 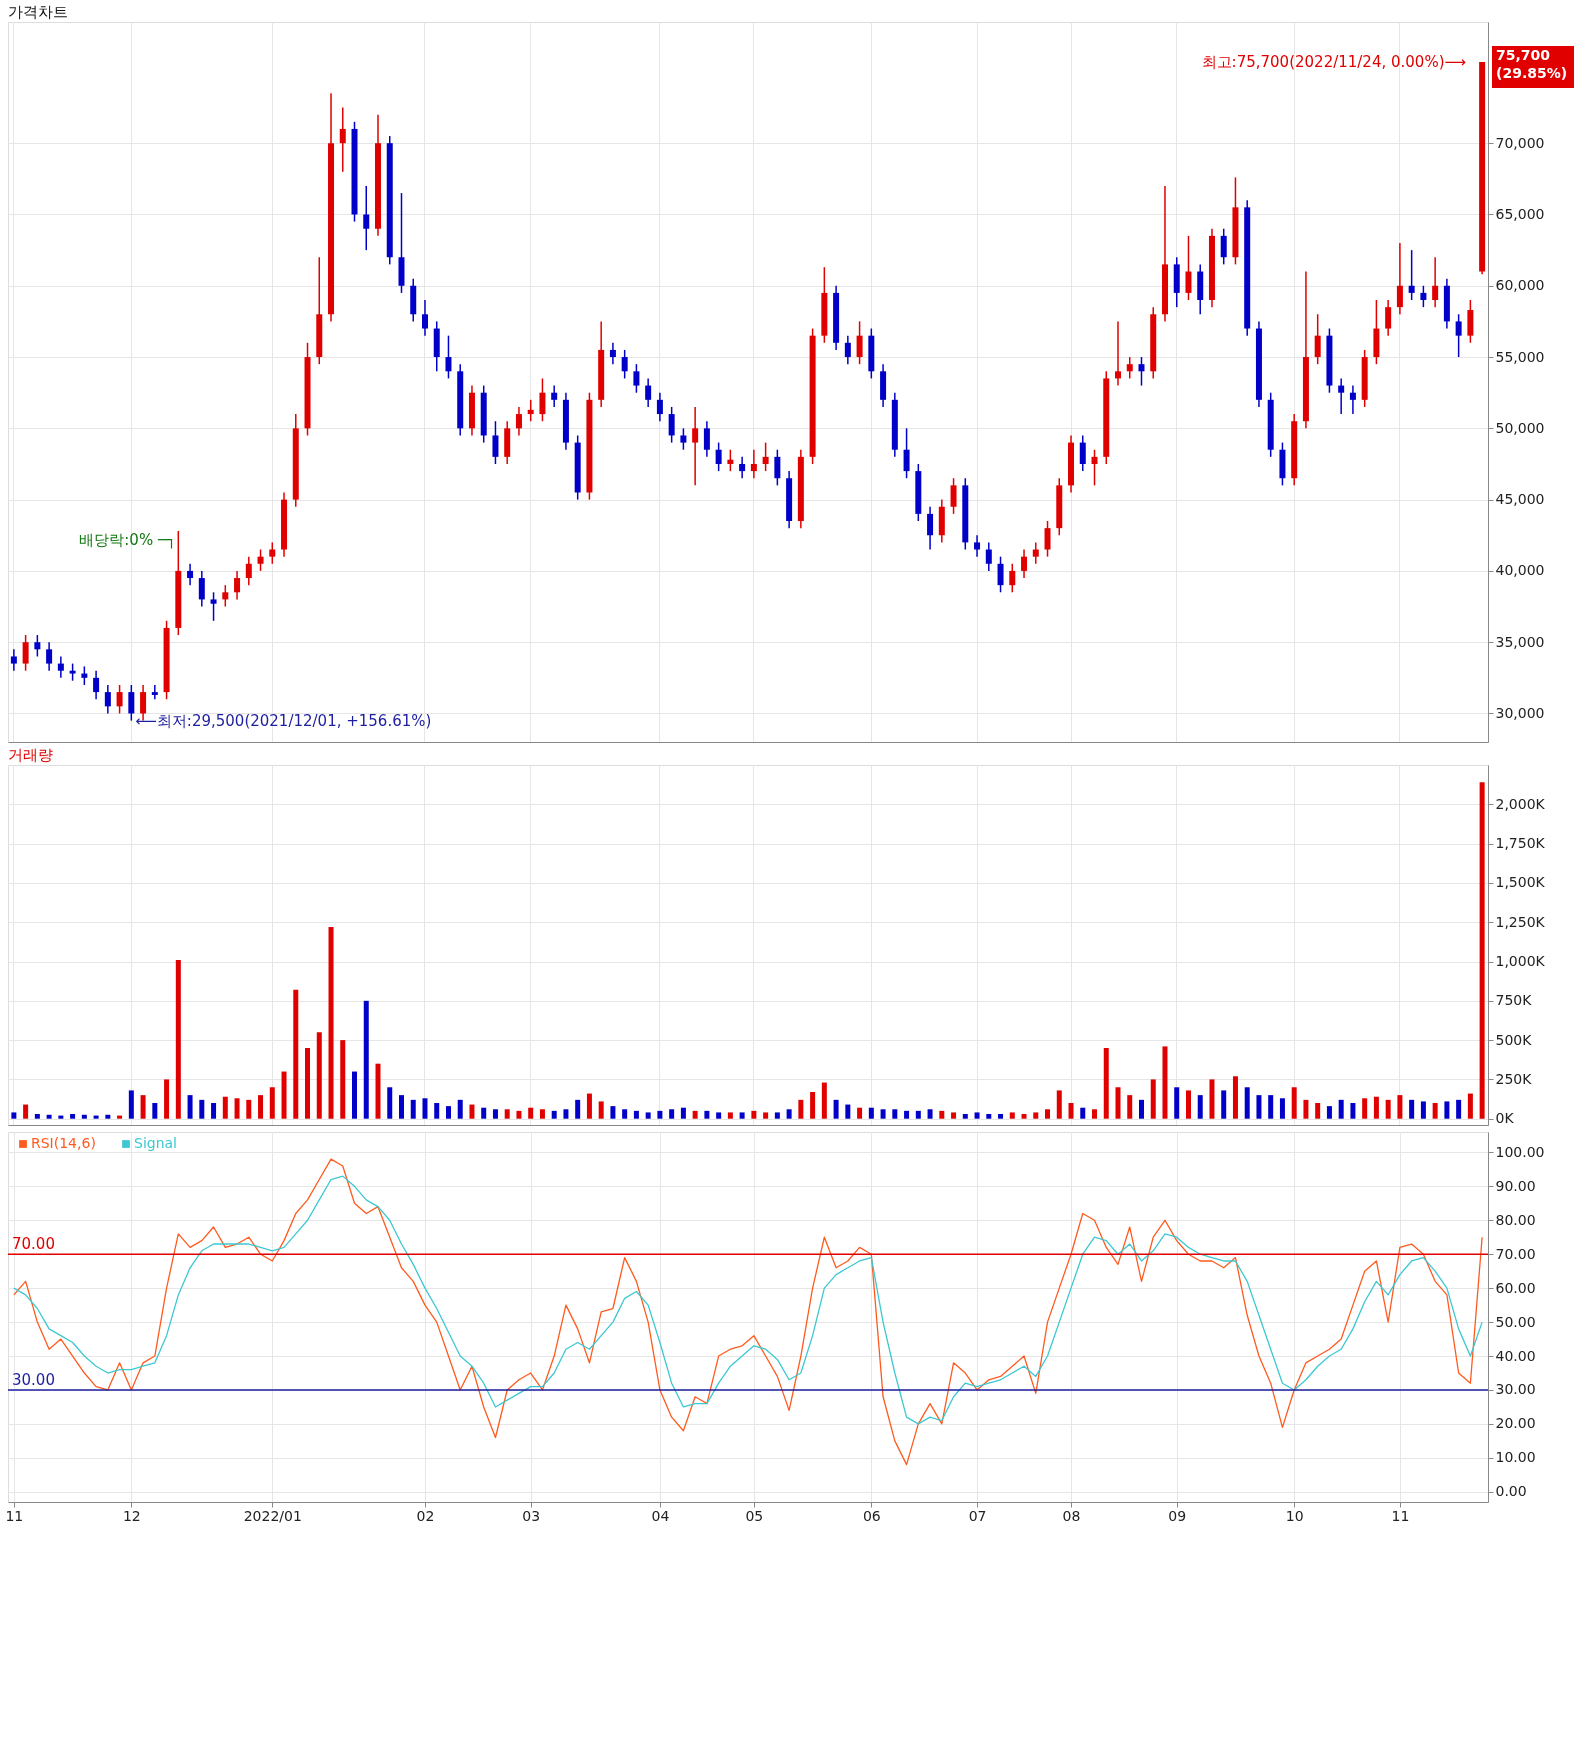 I want to click on y-tick-label: 90.00, so click(x=1515, y=1185).